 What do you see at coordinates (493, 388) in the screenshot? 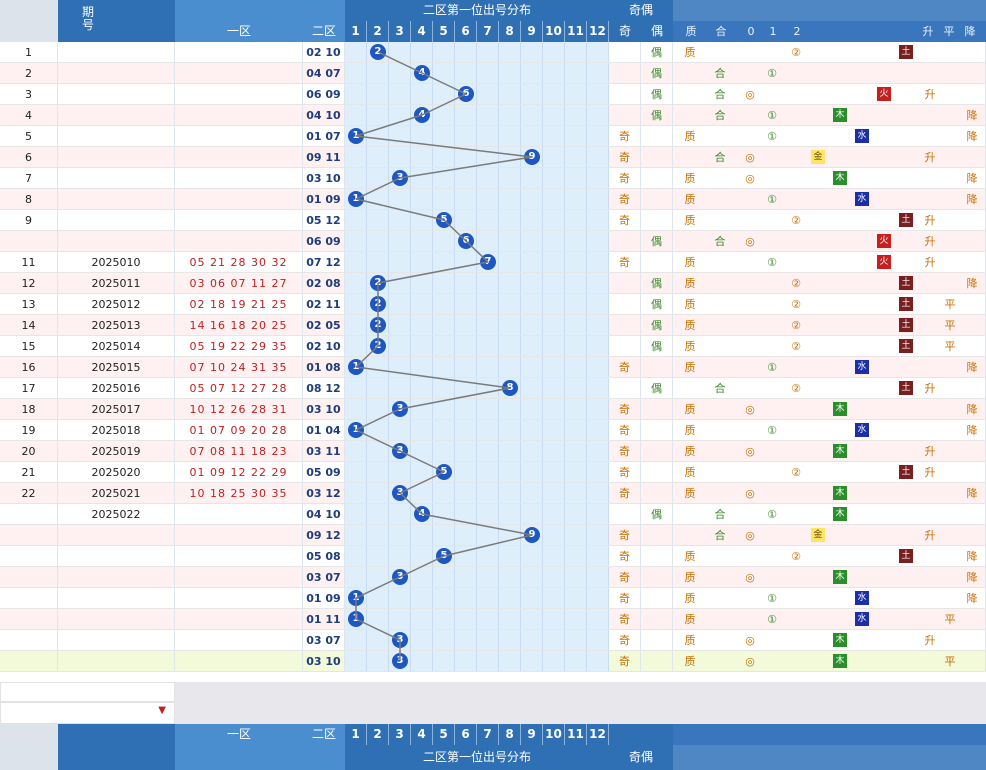
I see `table-row: 17 2025016 05 07 12 27 28 08 12 8 偶 合 ② 土升` at bounding box center [493, 388].